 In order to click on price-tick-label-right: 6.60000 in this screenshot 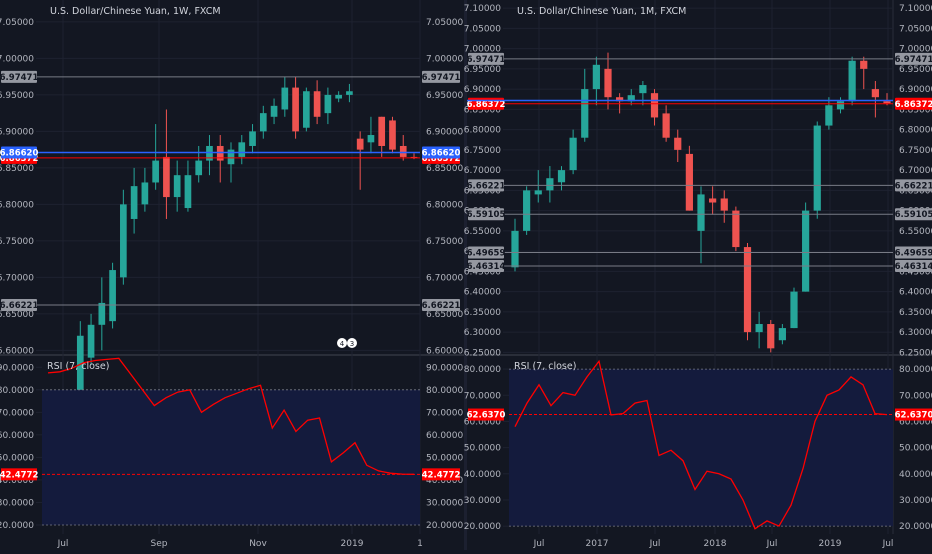, I will do `click(444, 351)`.